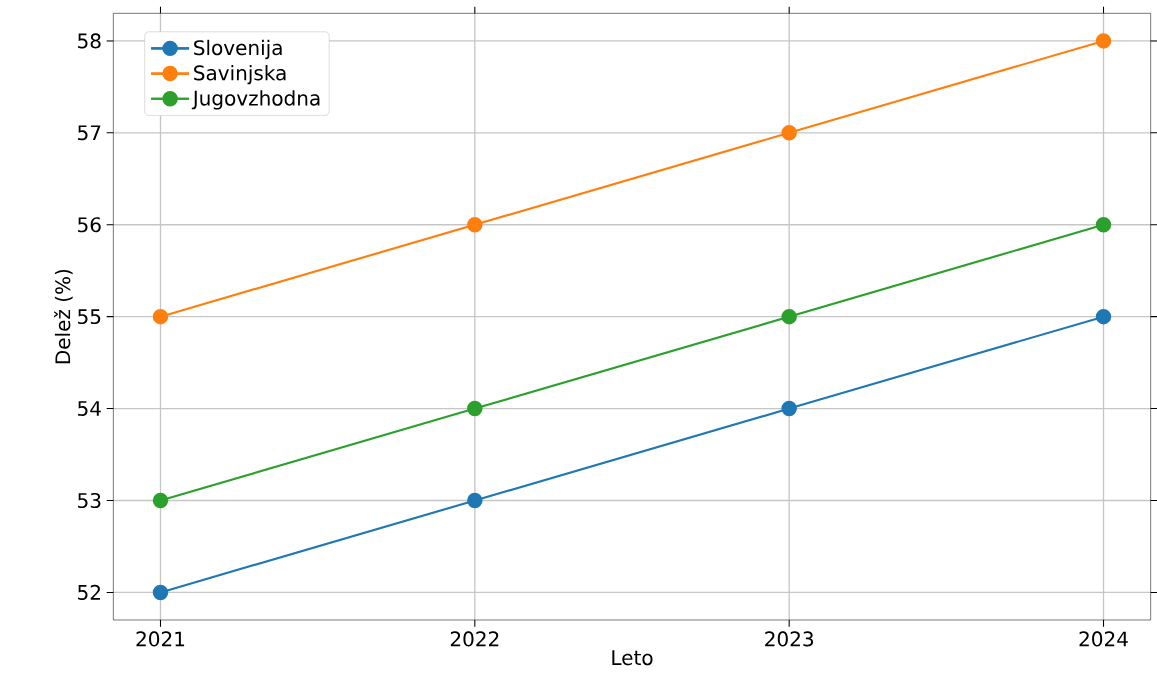  Describe the element at coordinates (89, 317) in the screenshot. I see `y-tick-label: 55` at that location.